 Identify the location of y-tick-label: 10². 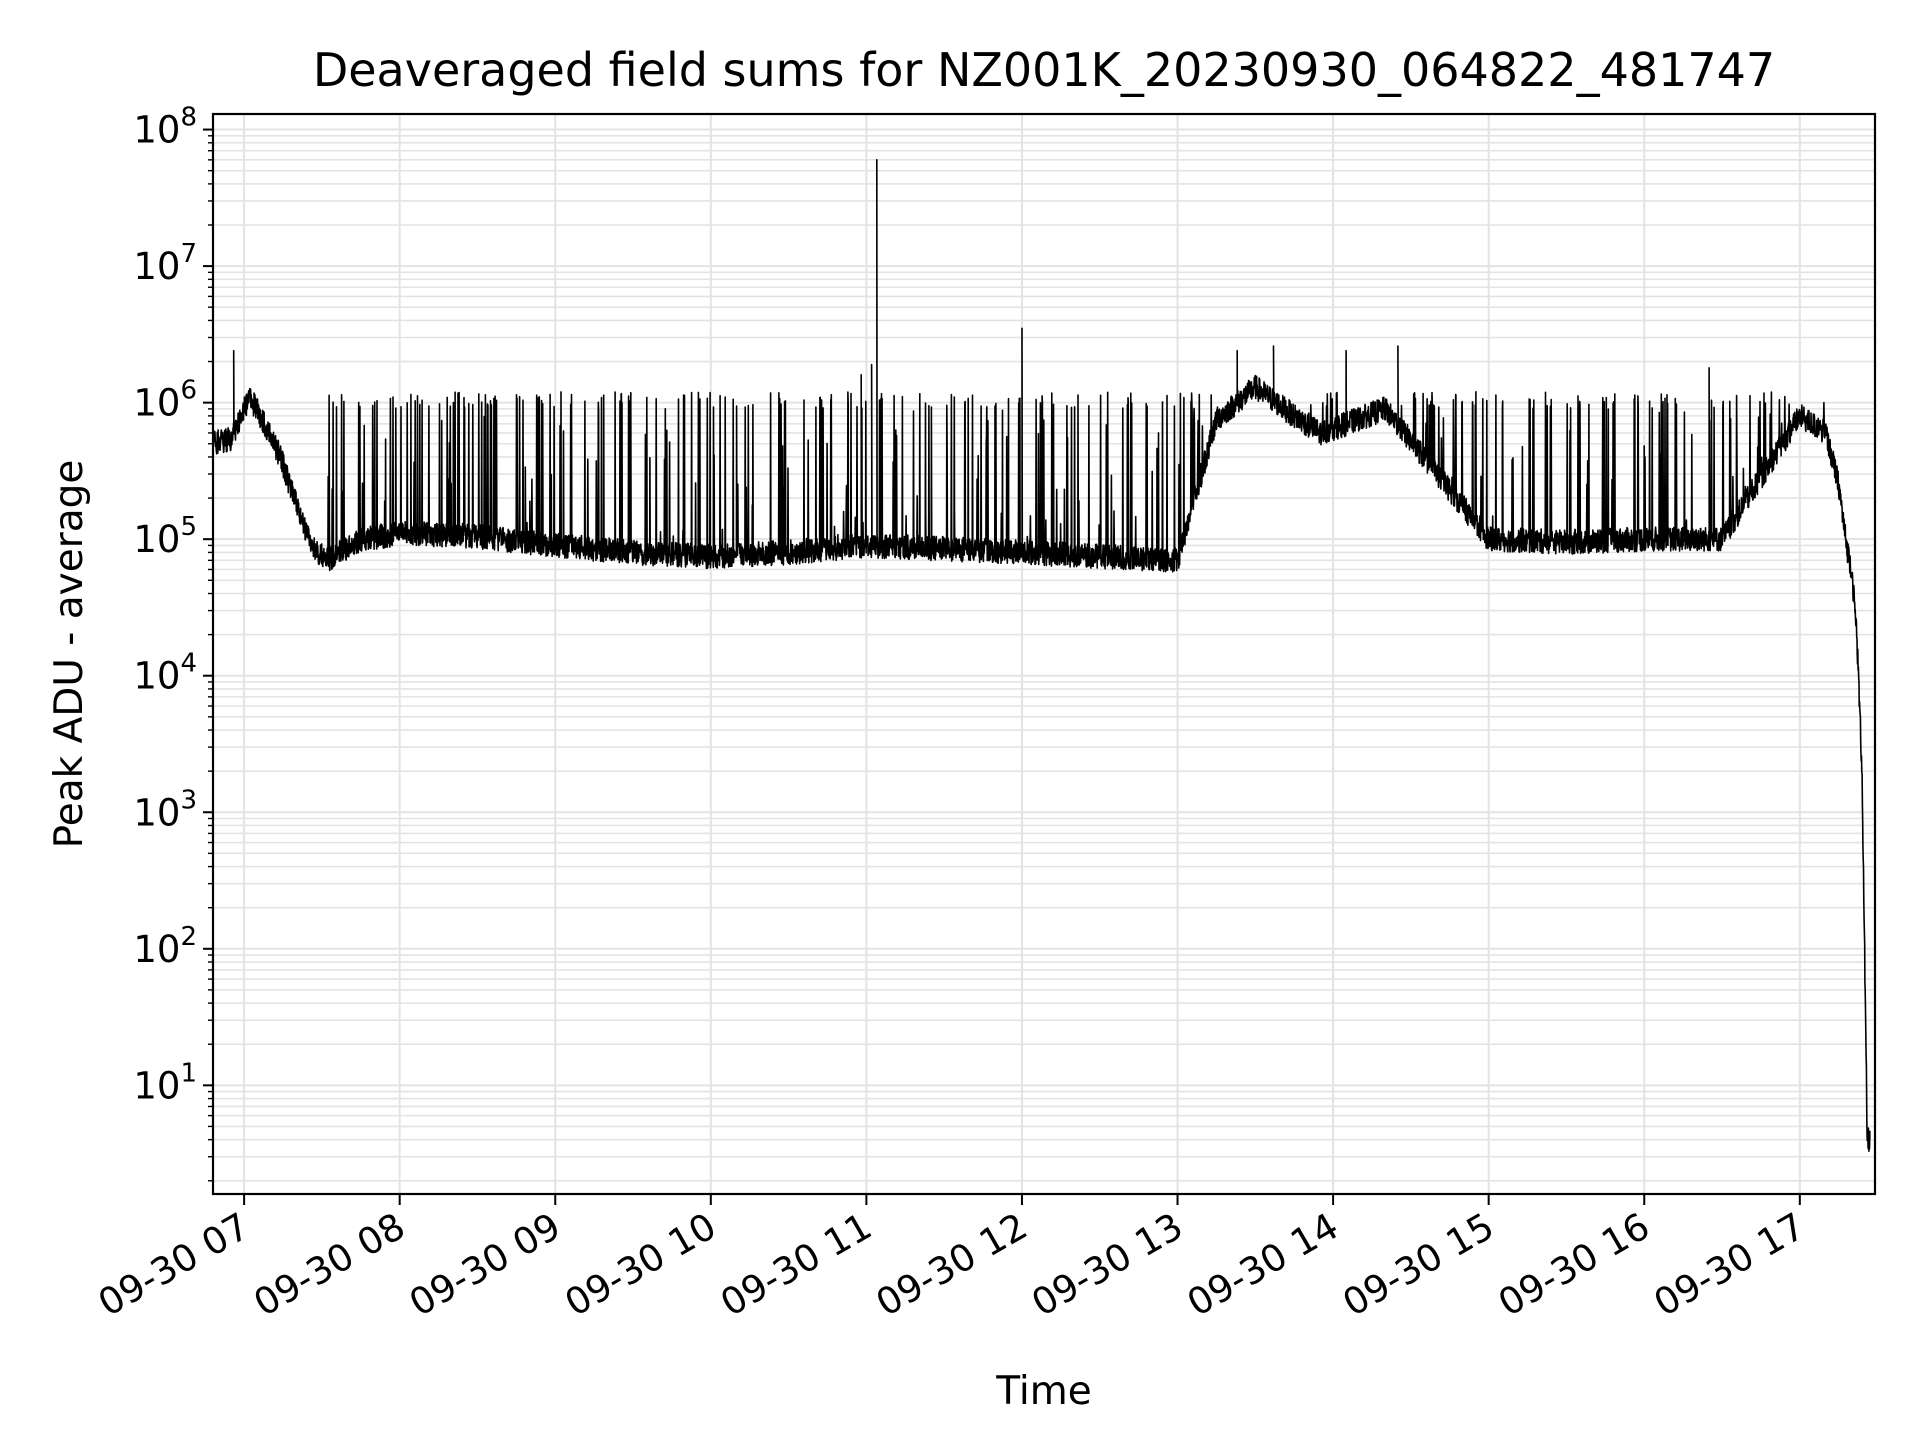
(165, 946).